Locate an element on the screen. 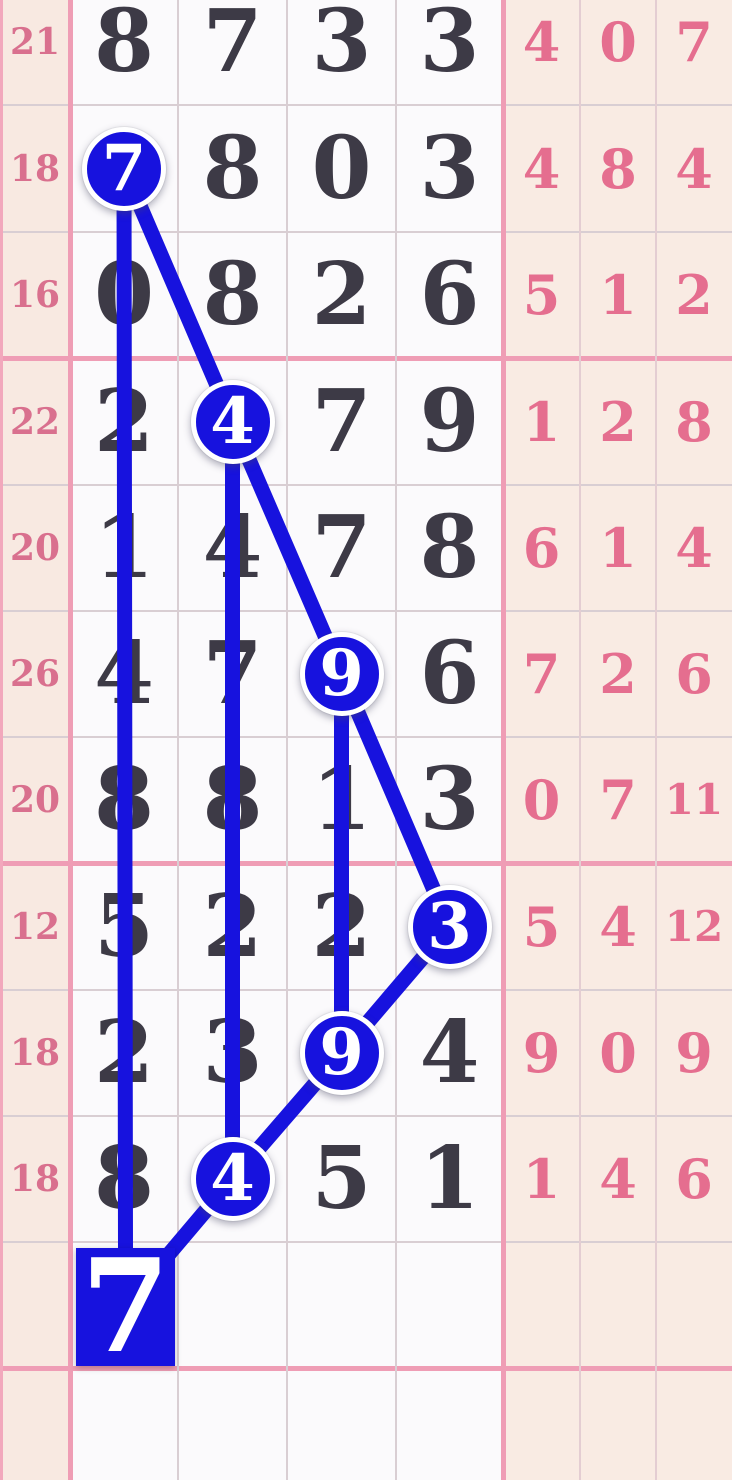 The width and height of the screenshot is (732, 1480). right-digit: 12 is located at coordinates (694, 926).